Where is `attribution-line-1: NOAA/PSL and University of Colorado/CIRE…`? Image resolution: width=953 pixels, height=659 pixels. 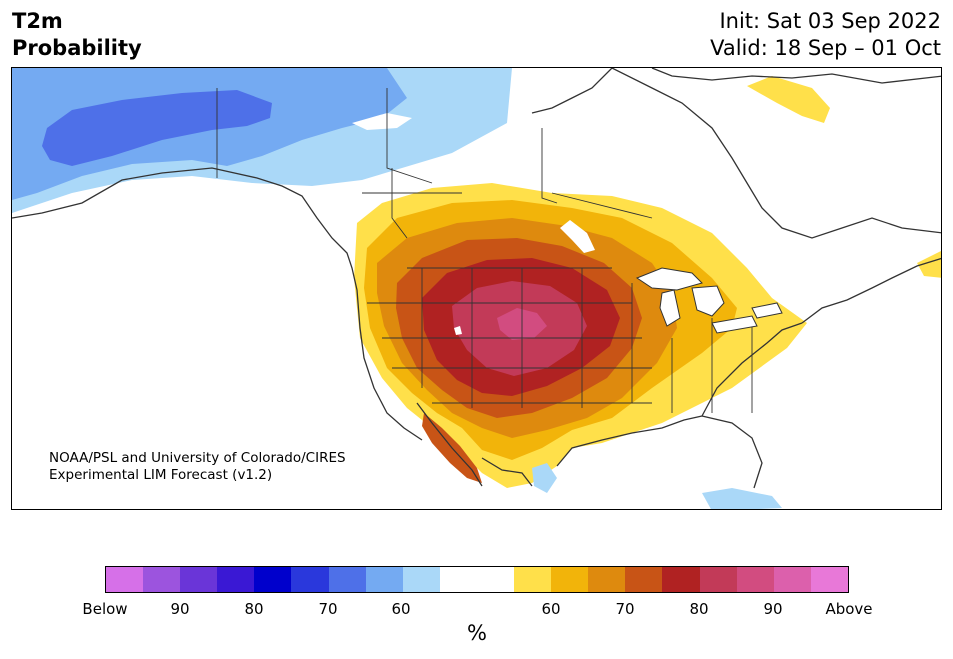
attribution-line-1: NOAA/PSL and University of Colorado/CIRE… is located at coordinates (197, 458).